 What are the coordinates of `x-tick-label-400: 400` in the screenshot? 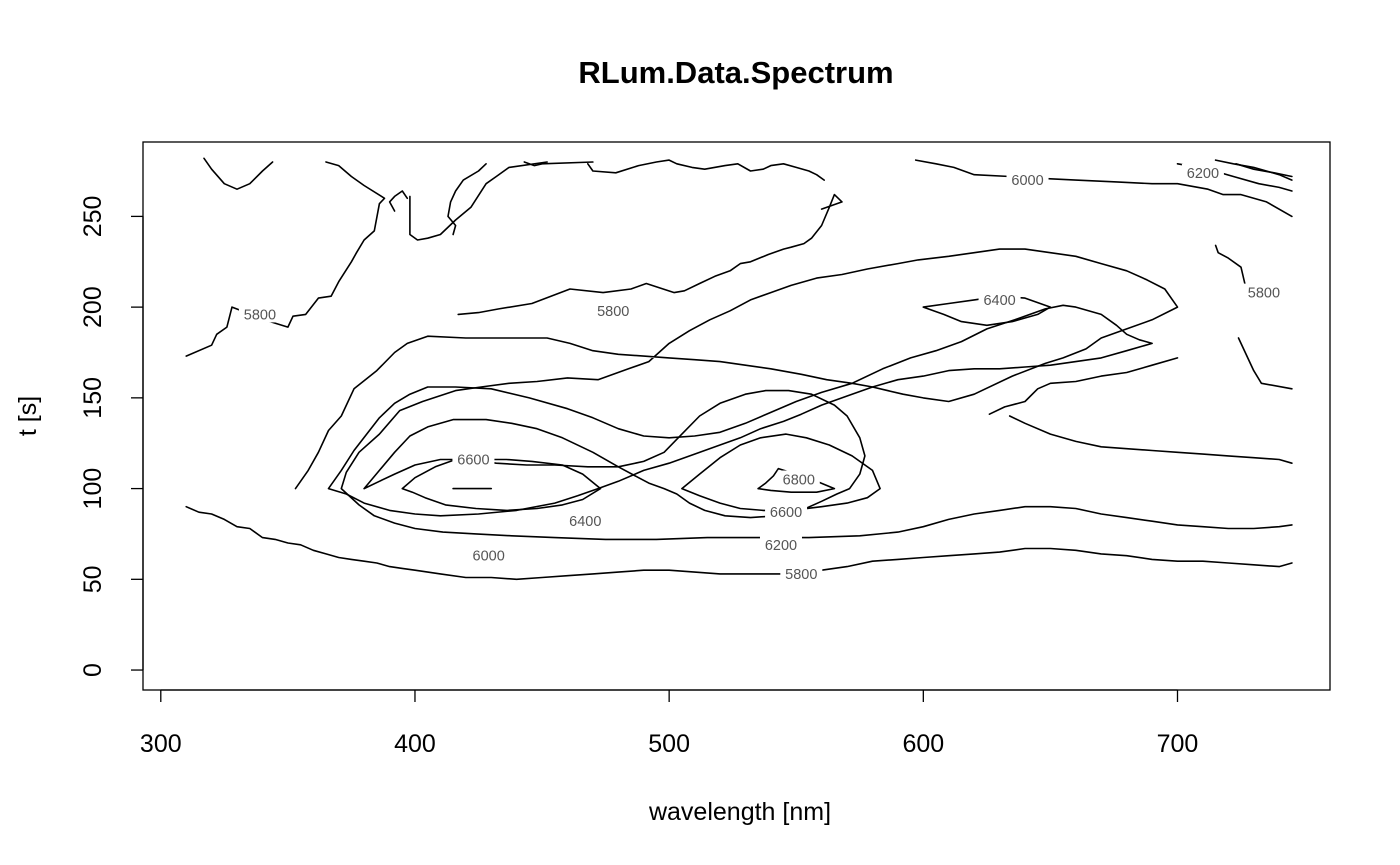 It's located at (415, 744).